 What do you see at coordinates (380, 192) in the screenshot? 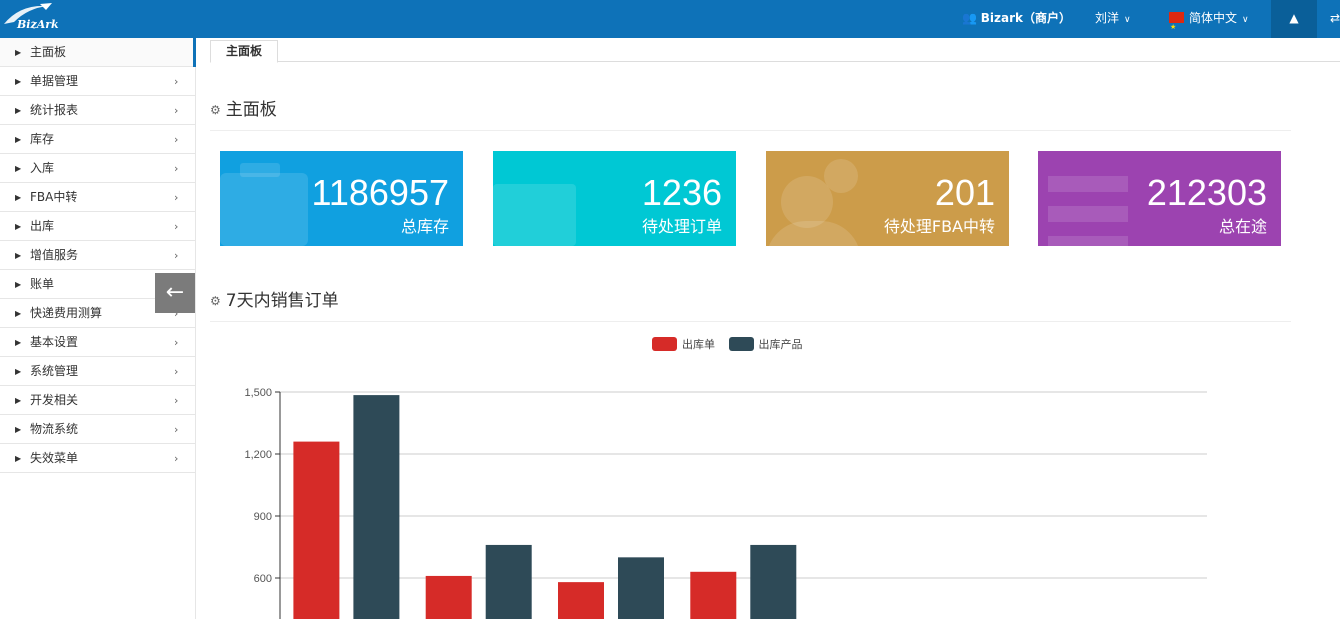
I see `stat-value: 1186957` at bounding box center [380, 192].